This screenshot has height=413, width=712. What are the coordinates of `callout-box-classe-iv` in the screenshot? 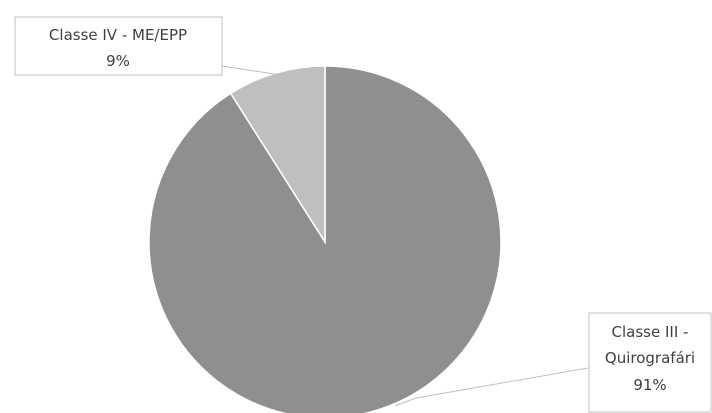 It's located at (118, 46).